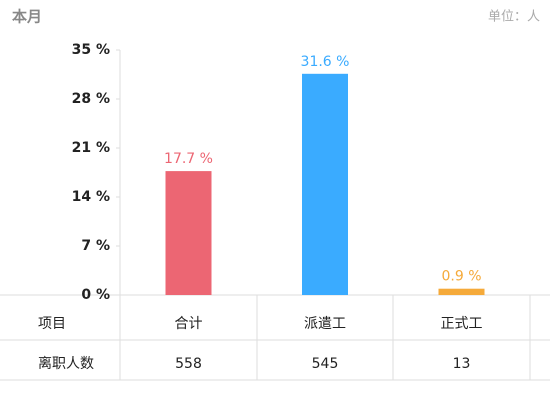 The height and width of the screenshot is (420, 550). What do you see at coordinates (461, 277) in the screenshot?
I see `value-label: 0.9 %` at bounding box center [461, 277].